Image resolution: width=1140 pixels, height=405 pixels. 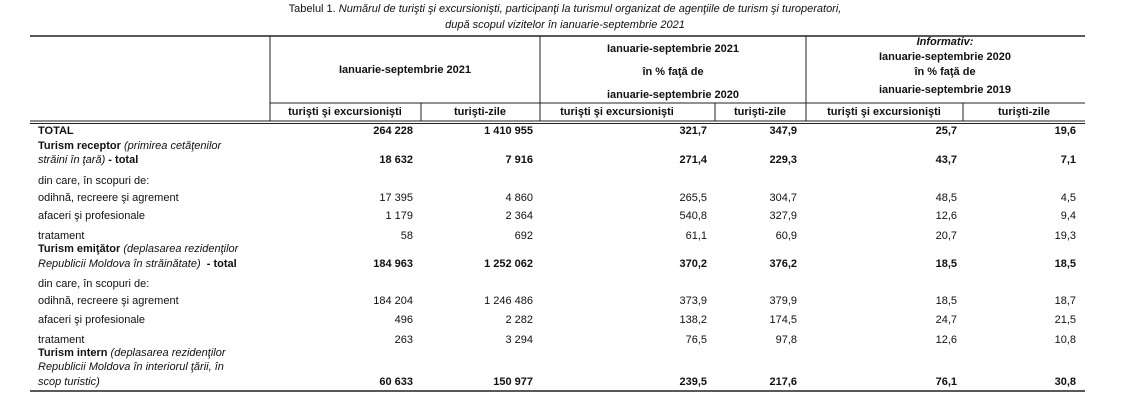 I want to click on cell-value: 1 179, so click(x=399, y=216).